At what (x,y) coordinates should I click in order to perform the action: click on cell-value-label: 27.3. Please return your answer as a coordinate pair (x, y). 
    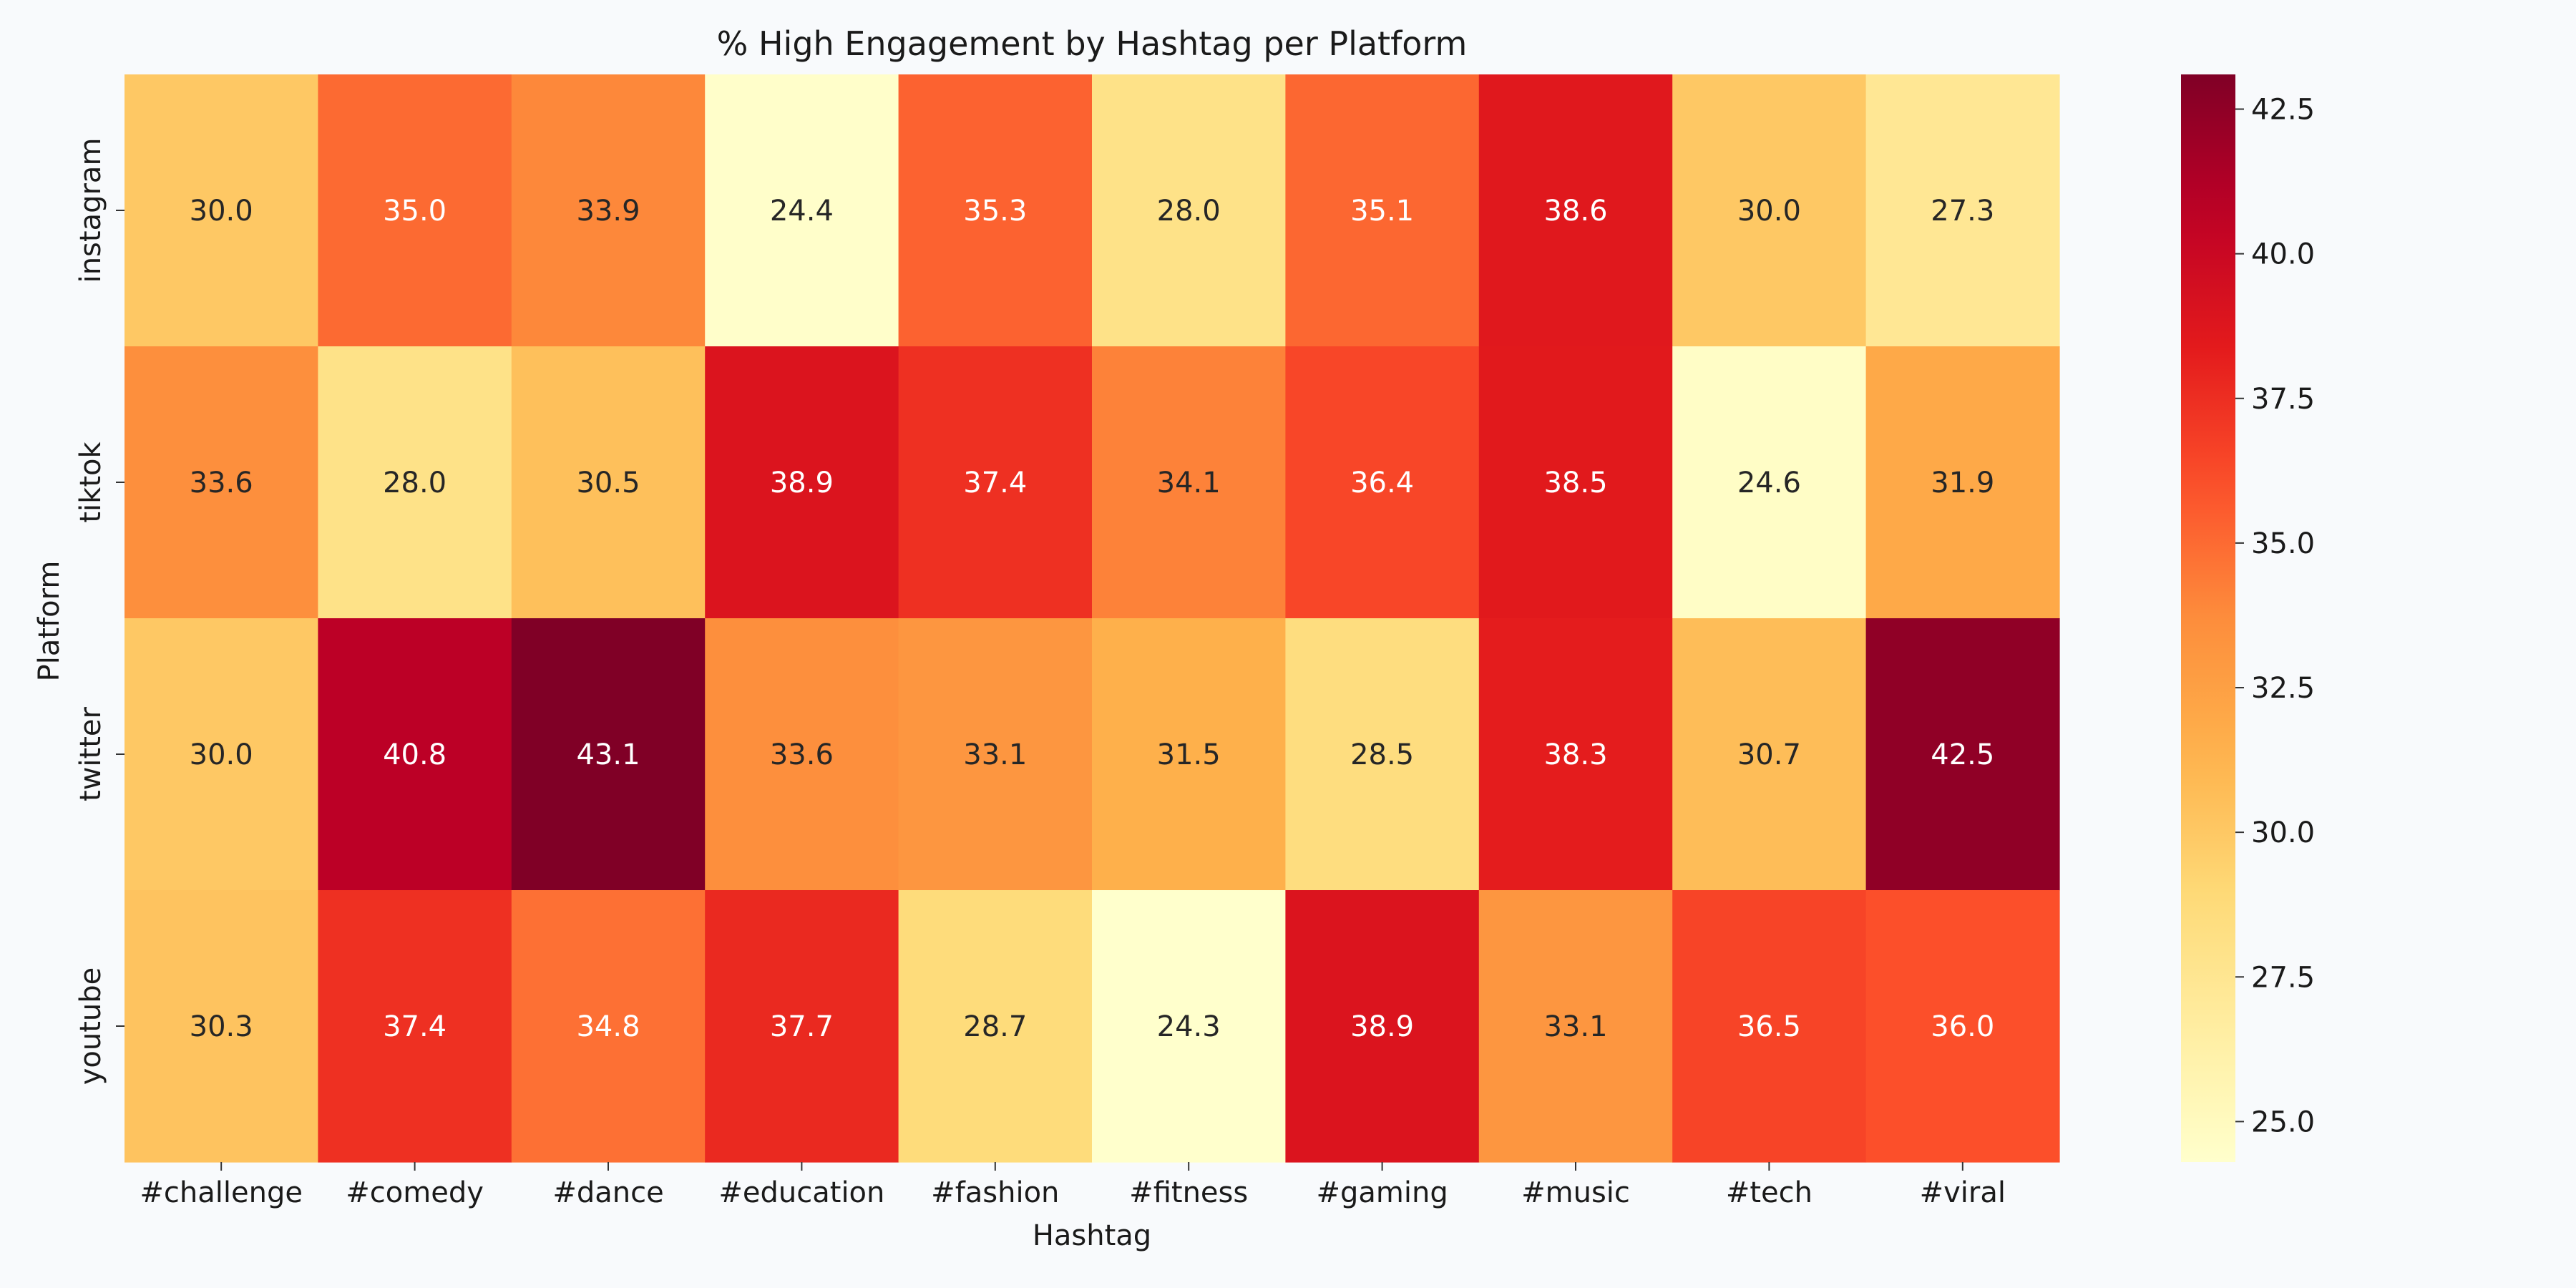
    Looking at the image, I should click on (1962, 211).